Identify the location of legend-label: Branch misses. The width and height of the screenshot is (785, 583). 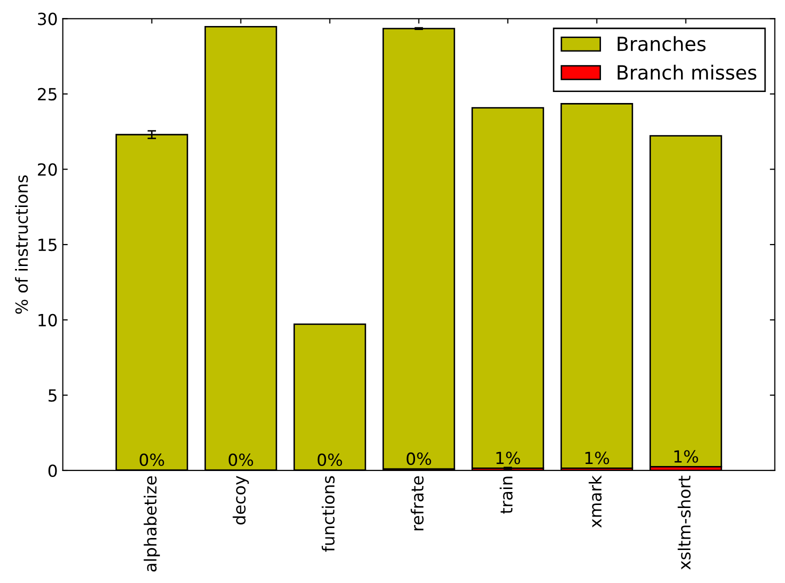
(687, 72).